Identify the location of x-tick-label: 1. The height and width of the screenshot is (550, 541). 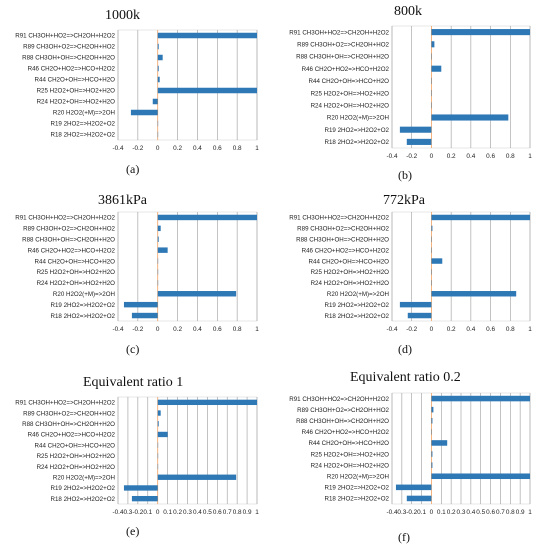
(530, 156).